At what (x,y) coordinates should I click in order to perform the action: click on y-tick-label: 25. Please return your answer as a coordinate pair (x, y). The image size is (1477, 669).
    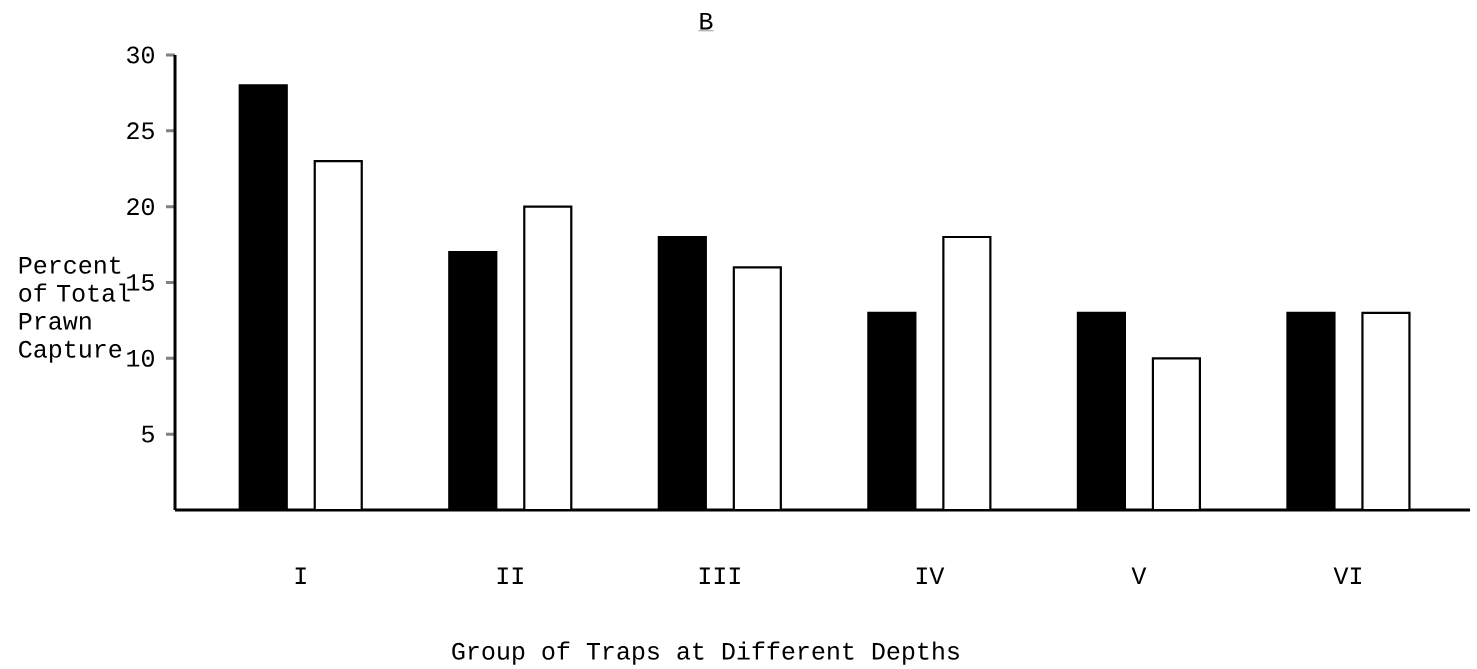
    Looking at the image, I should click on (140, 131).